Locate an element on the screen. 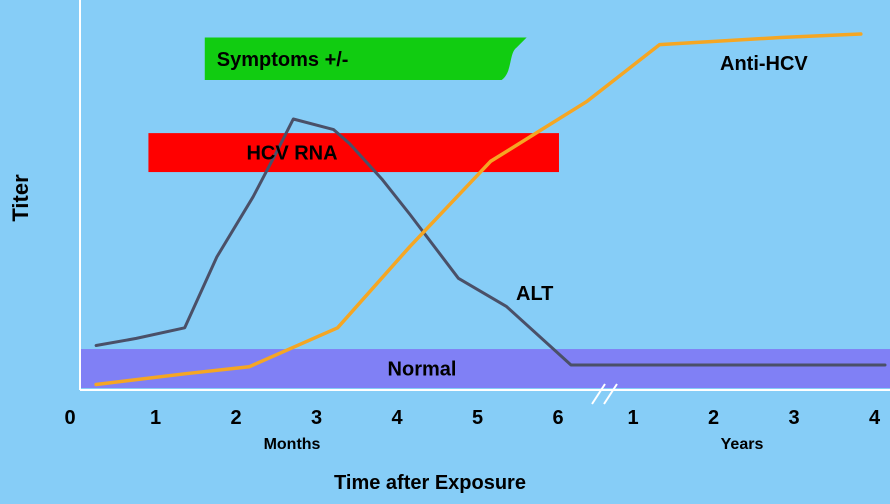 This screenshot has width=890, height=504. x-unit-years: Years is located at coordinates (742, 444).